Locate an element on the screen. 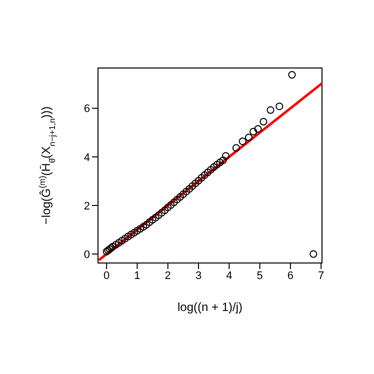 Image resolution: width=374 pixels, height=374 pixels. y-tick-label: 0 is located at coordinates (87, 254).